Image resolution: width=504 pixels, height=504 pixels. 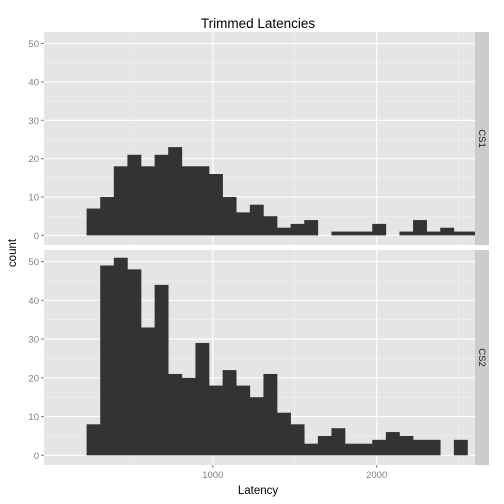 I want to click on x-tick-label: 2000, so click(x=376, y=475).